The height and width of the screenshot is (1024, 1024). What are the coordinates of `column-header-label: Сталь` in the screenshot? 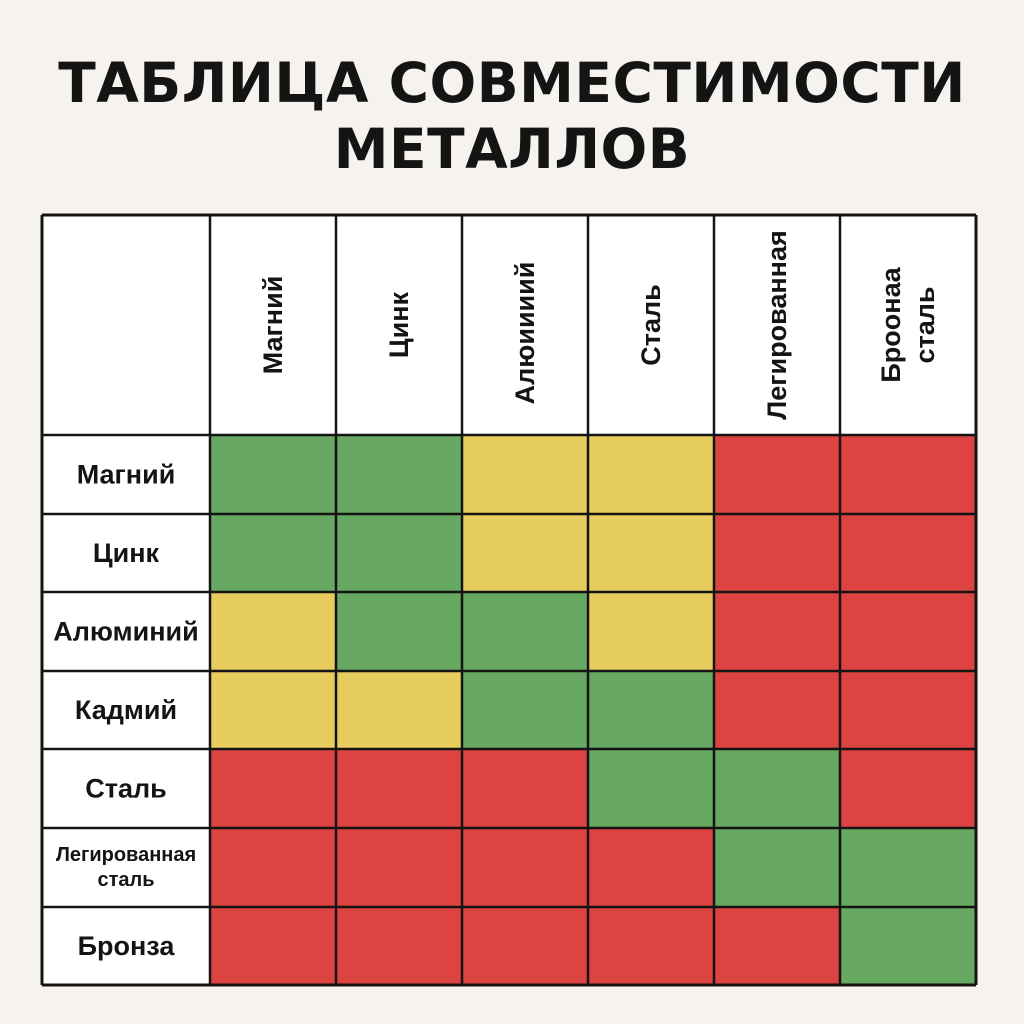 It's located at (651, 325).